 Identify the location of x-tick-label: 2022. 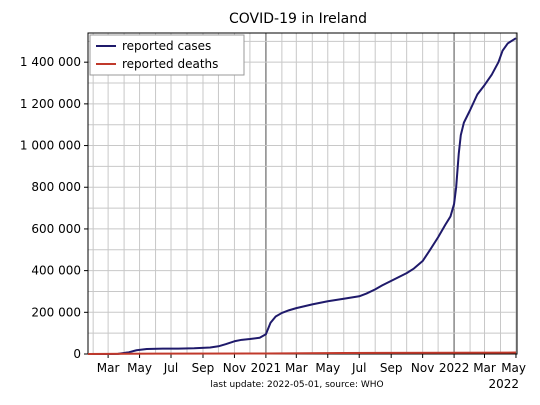
(454, 368).